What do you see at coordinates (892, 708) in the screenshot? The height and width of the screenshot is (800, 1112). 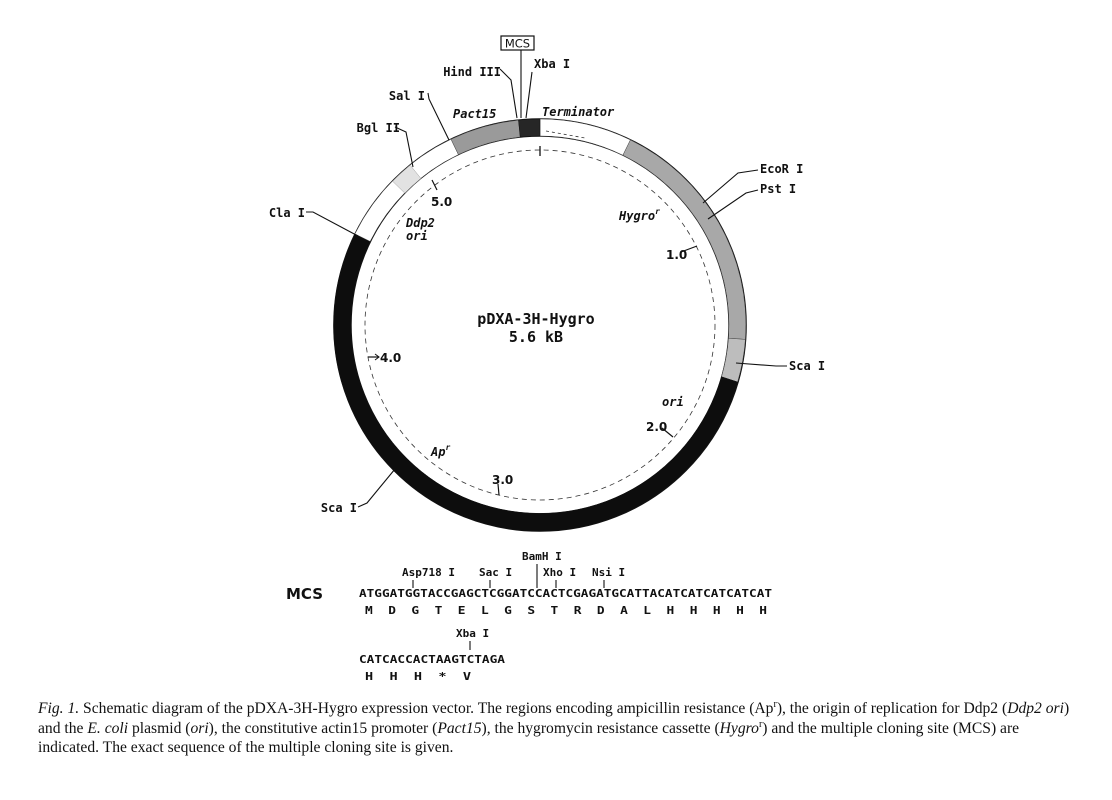 I see `caption-text-2: ), the origin of replication for Ddp2 (` at bounding box center [892, 708].